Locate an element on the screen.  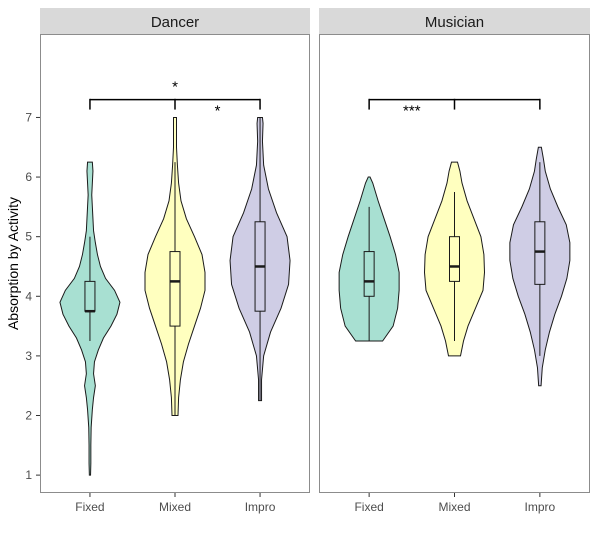
y-tick-label: 5 is located at coordinates (28, 237).